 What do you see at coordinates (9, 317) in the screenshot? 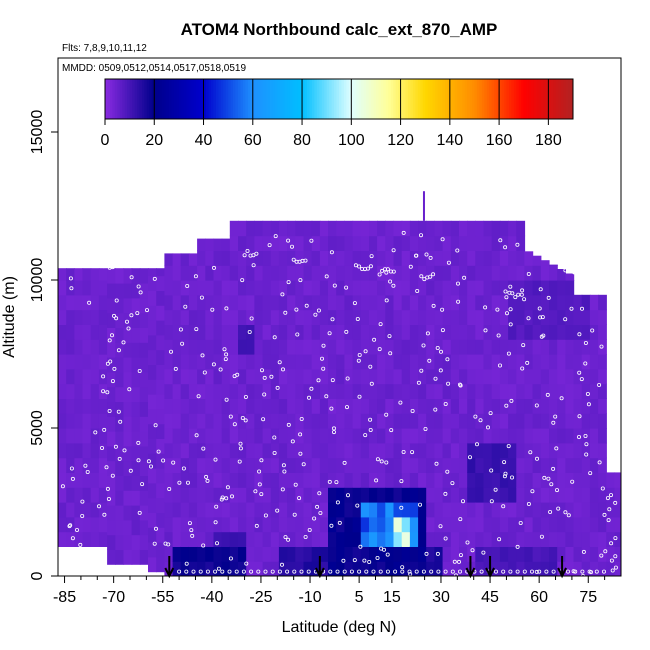
I see `y-axis-label: Altitude (m)` at bounding box center [9, 317].